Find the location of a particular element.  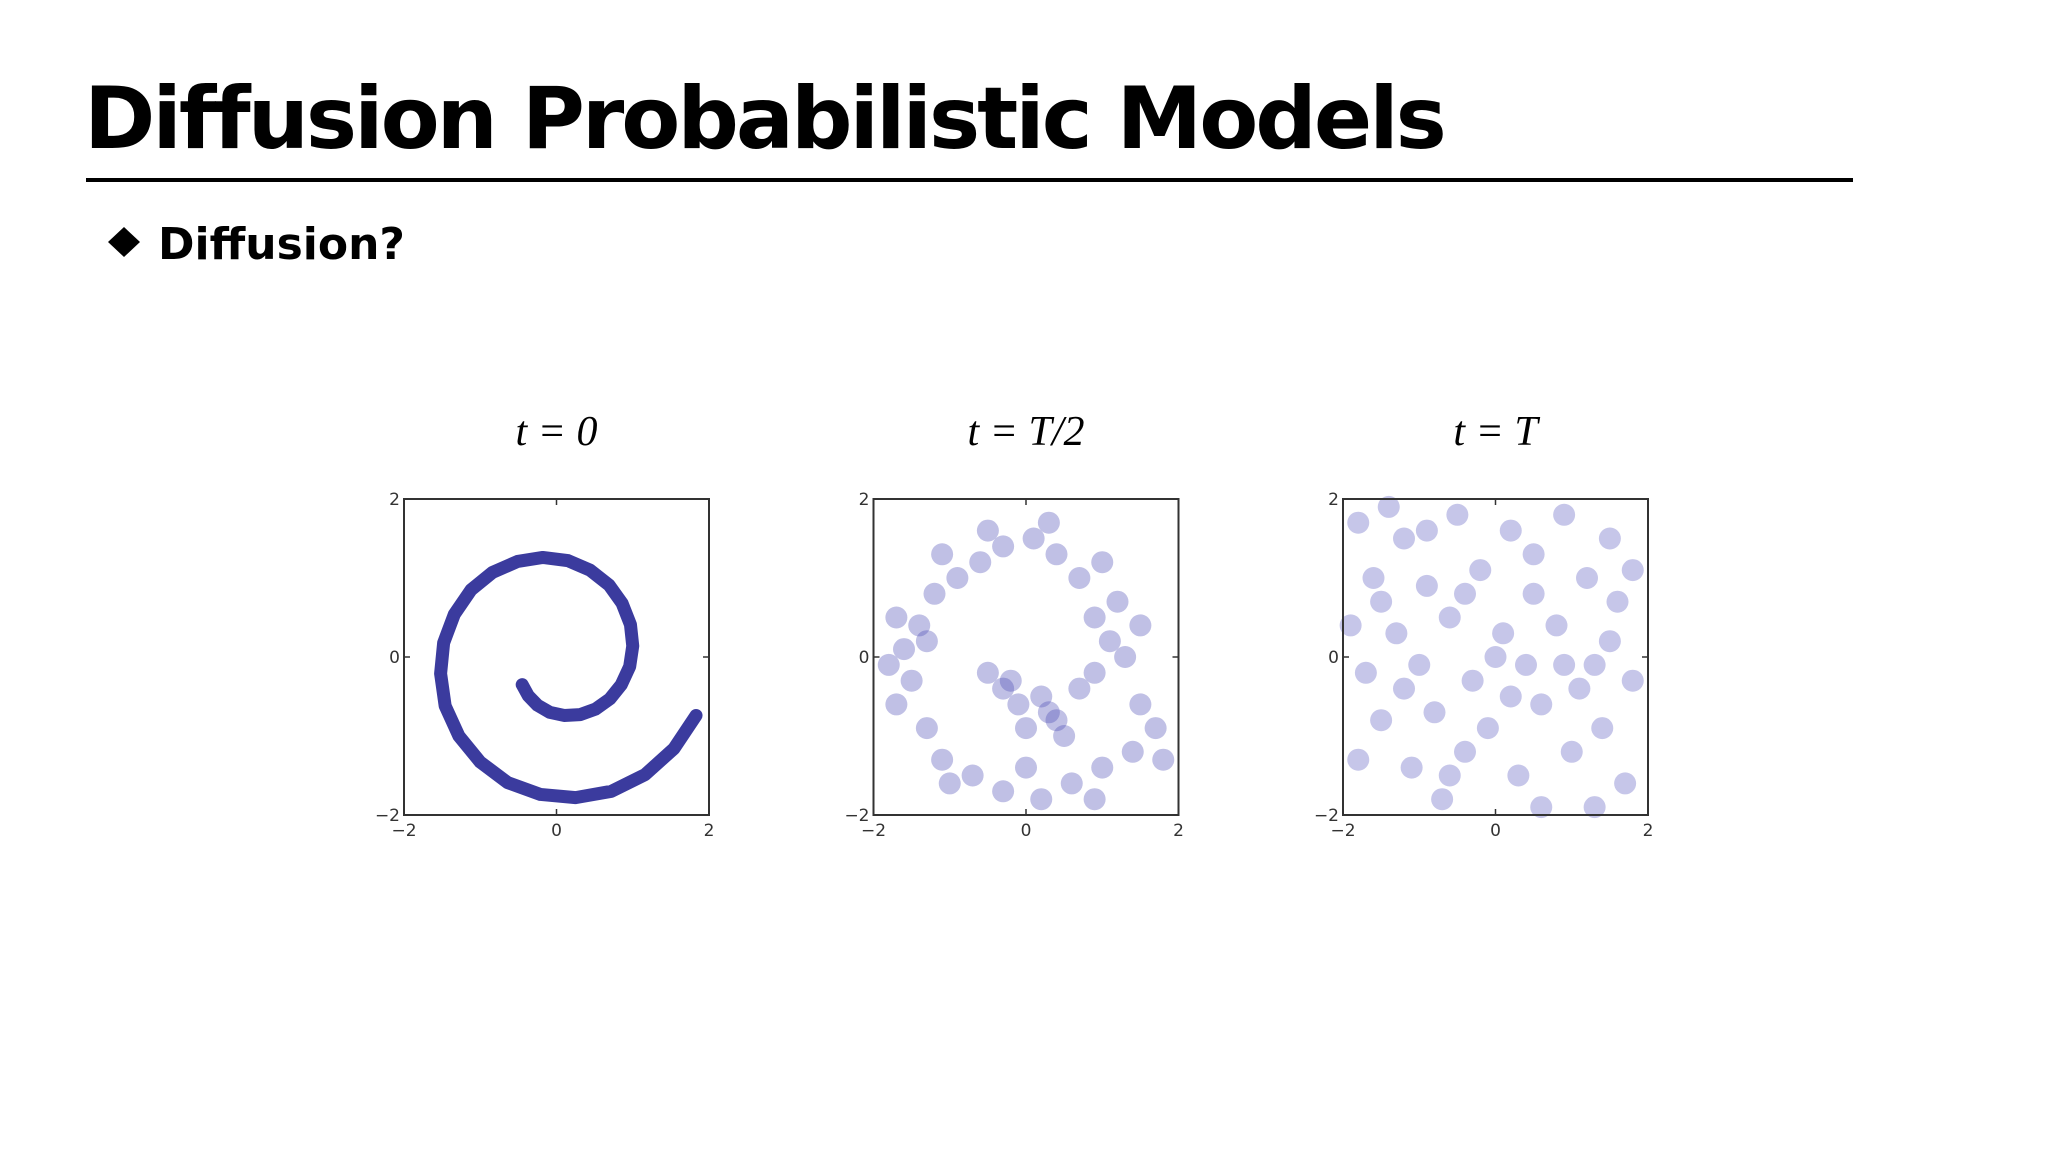

spiral-line is located at coordinates (568, 677).